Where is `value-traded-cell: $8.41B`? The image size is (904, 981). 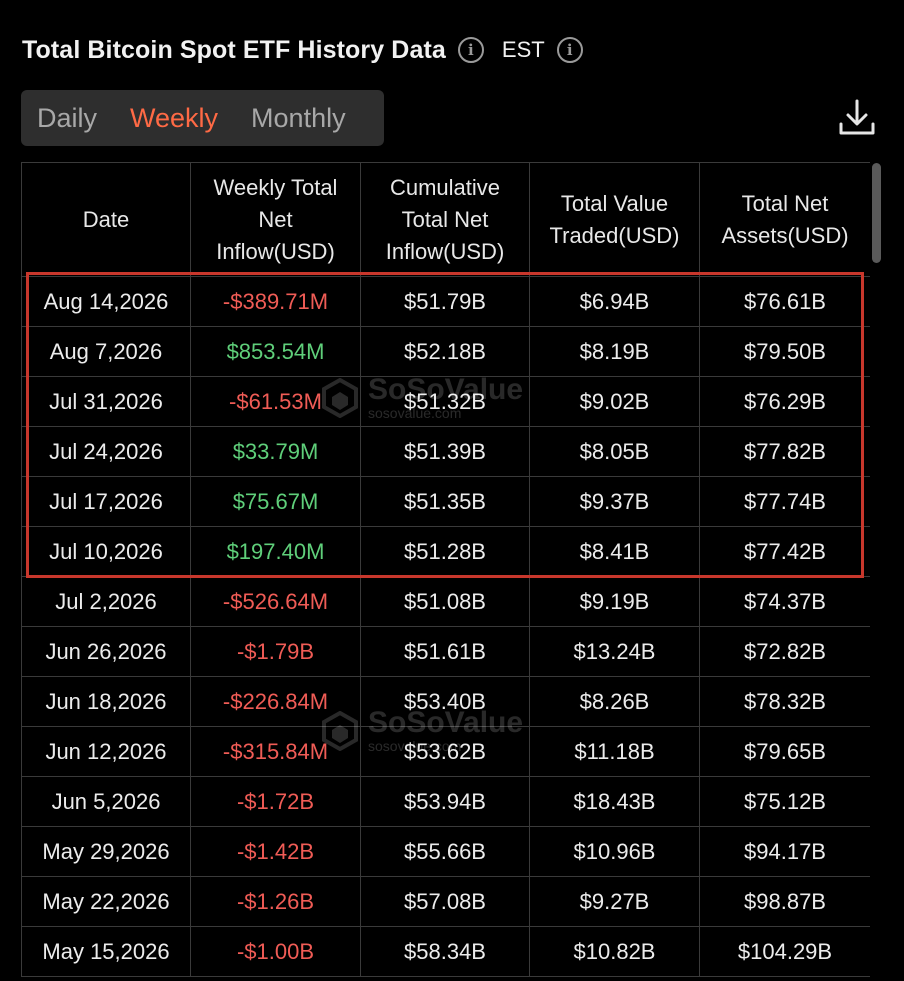
value-traded-cell: $8.41B is located at coordinates (614, 551).